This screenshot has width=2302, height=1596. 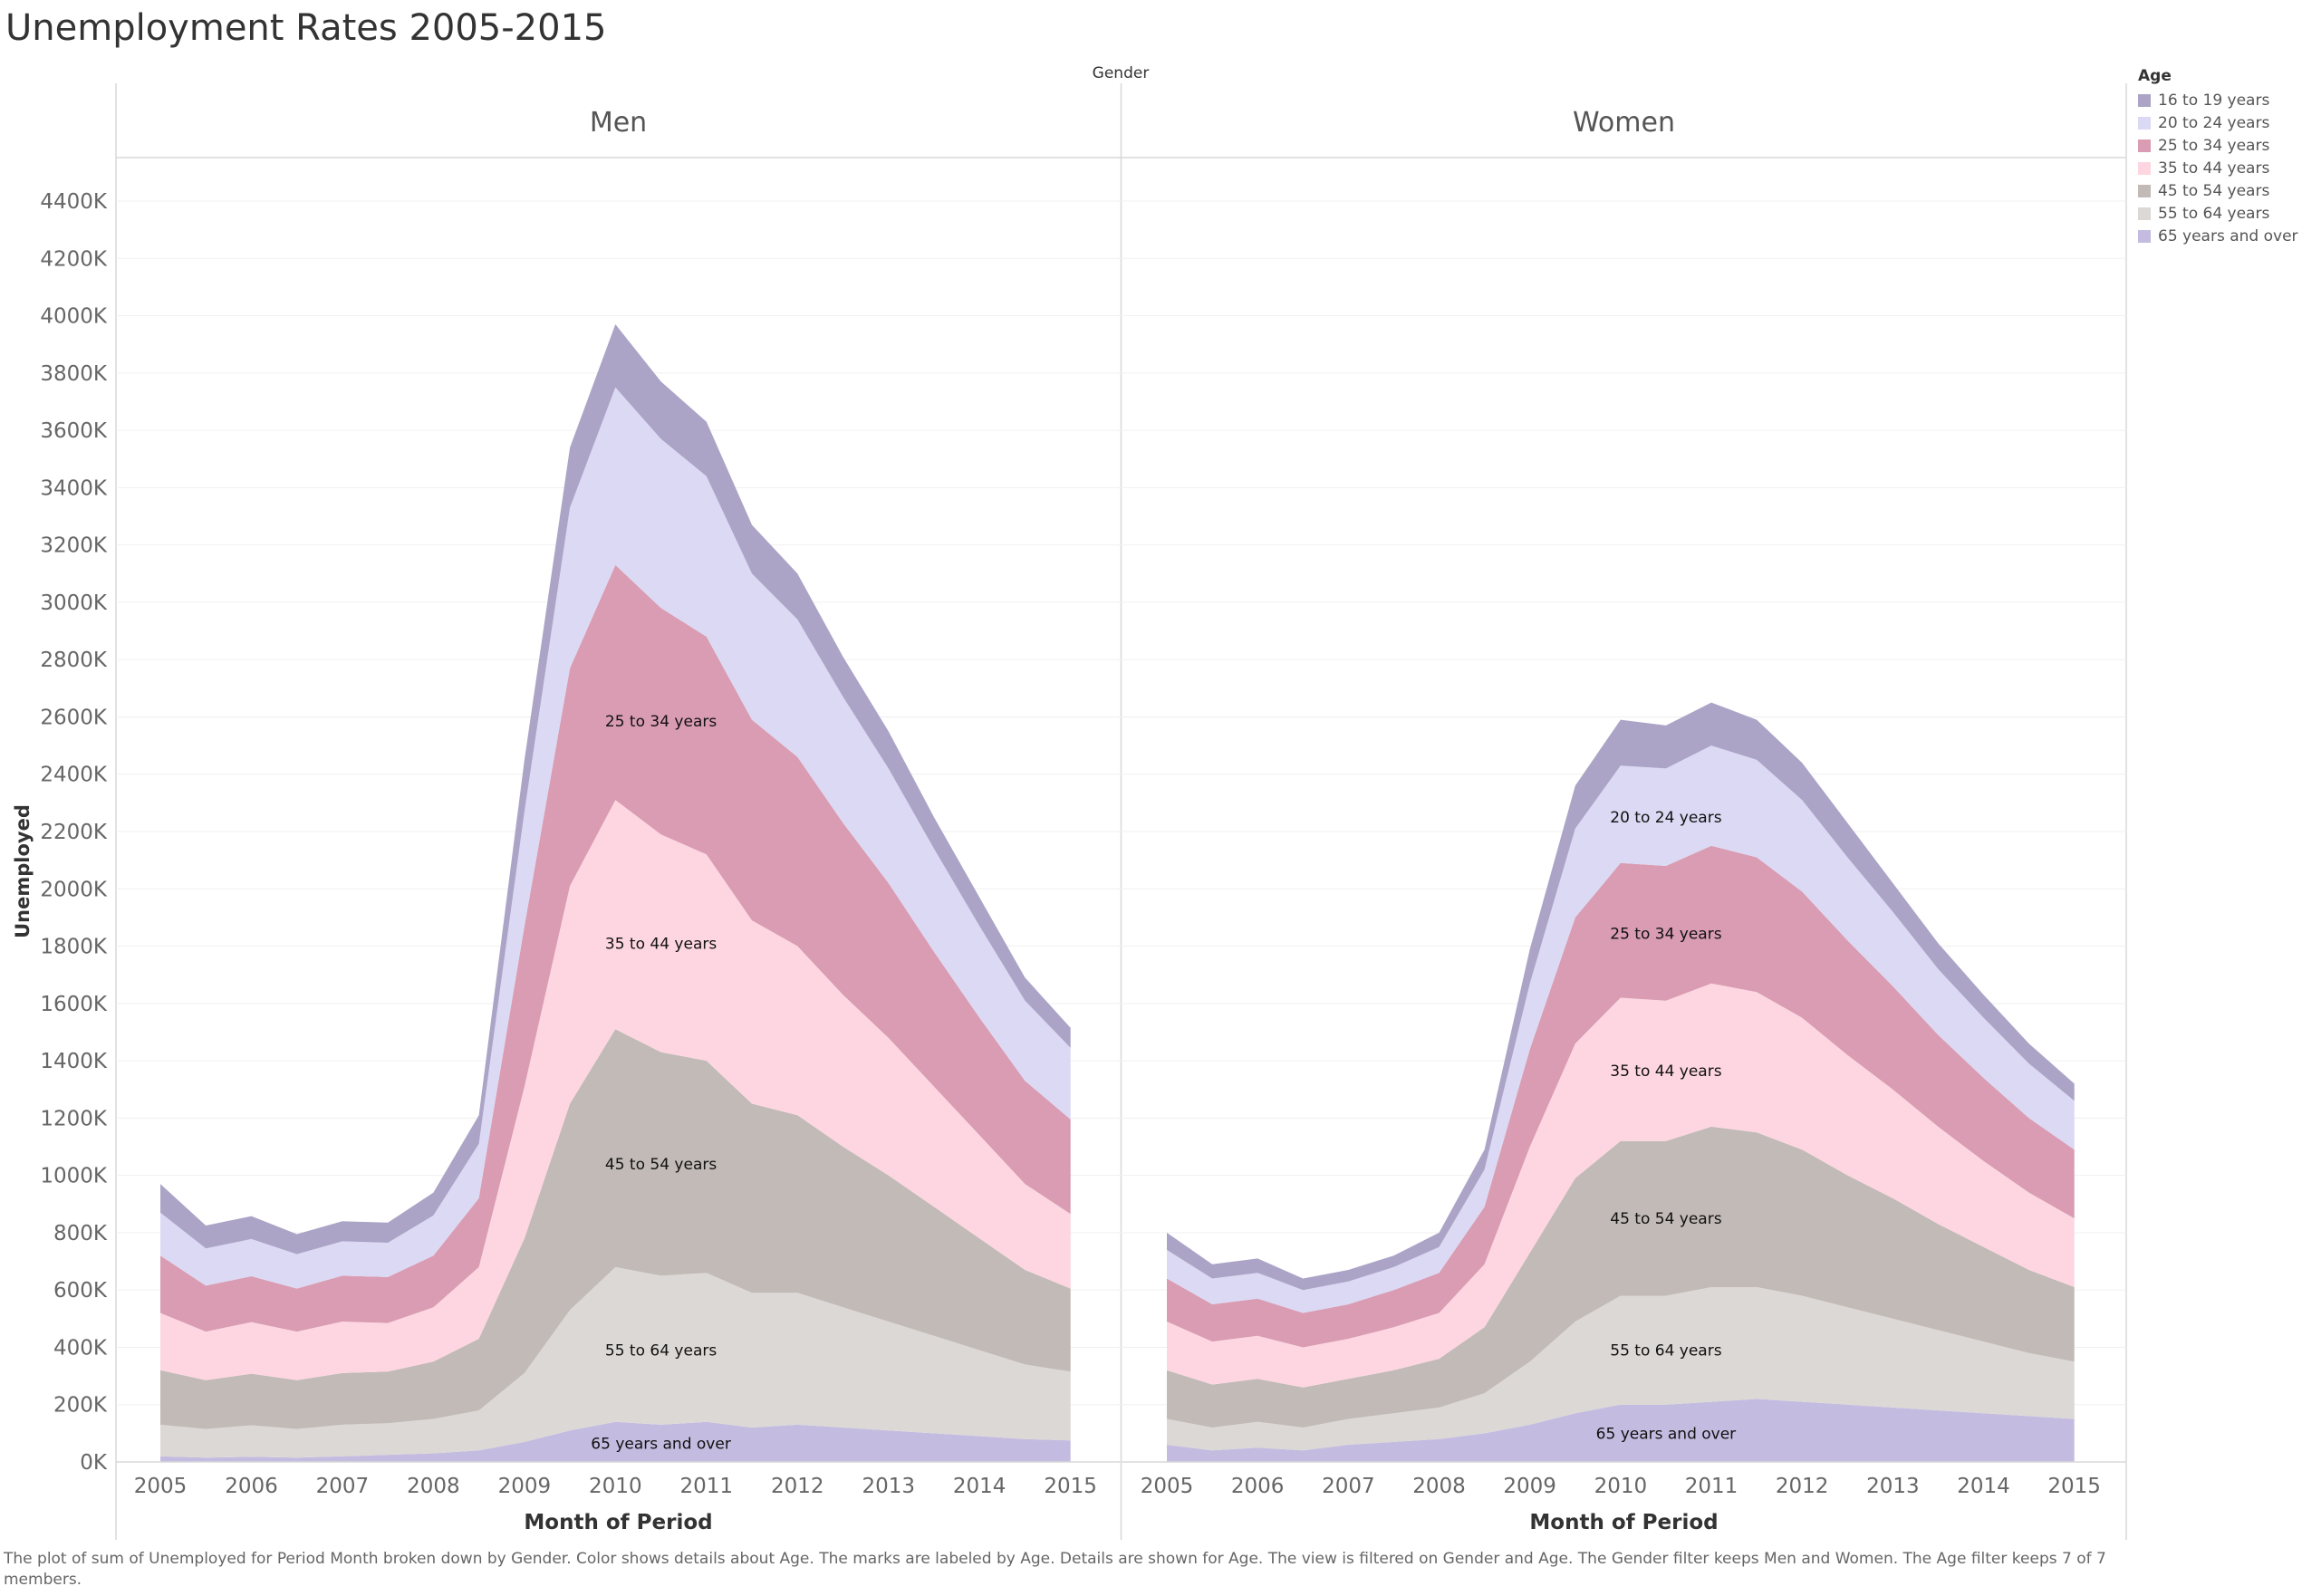 I want to click on y-tick-label: 1000K, so click(x=74, y=1176).